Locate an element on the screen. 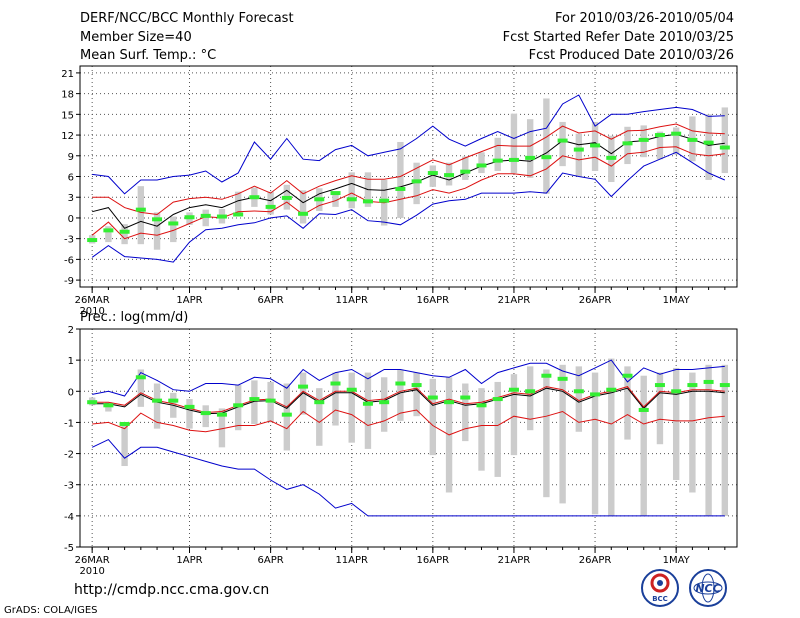 This screenshot has height=618, width=800. std-lower-line is located at coordinates (408, 193).